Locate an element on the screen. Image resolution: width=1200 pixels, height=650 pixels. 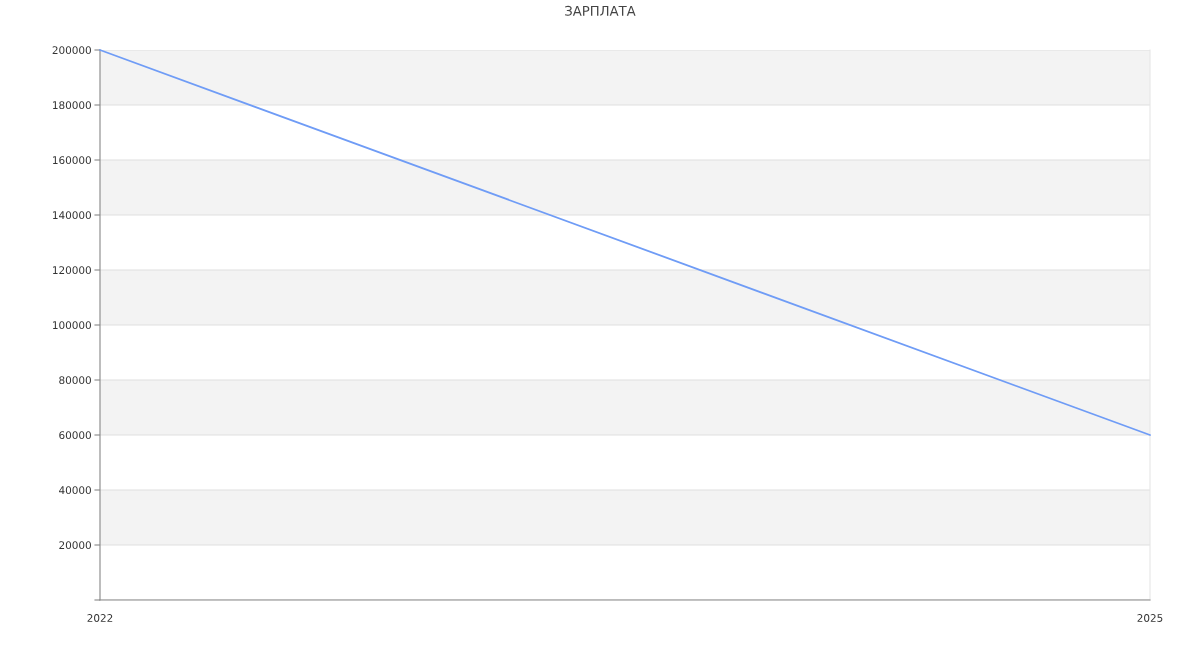
y-tick-label: 20000 is located at coordinates (75, 545).